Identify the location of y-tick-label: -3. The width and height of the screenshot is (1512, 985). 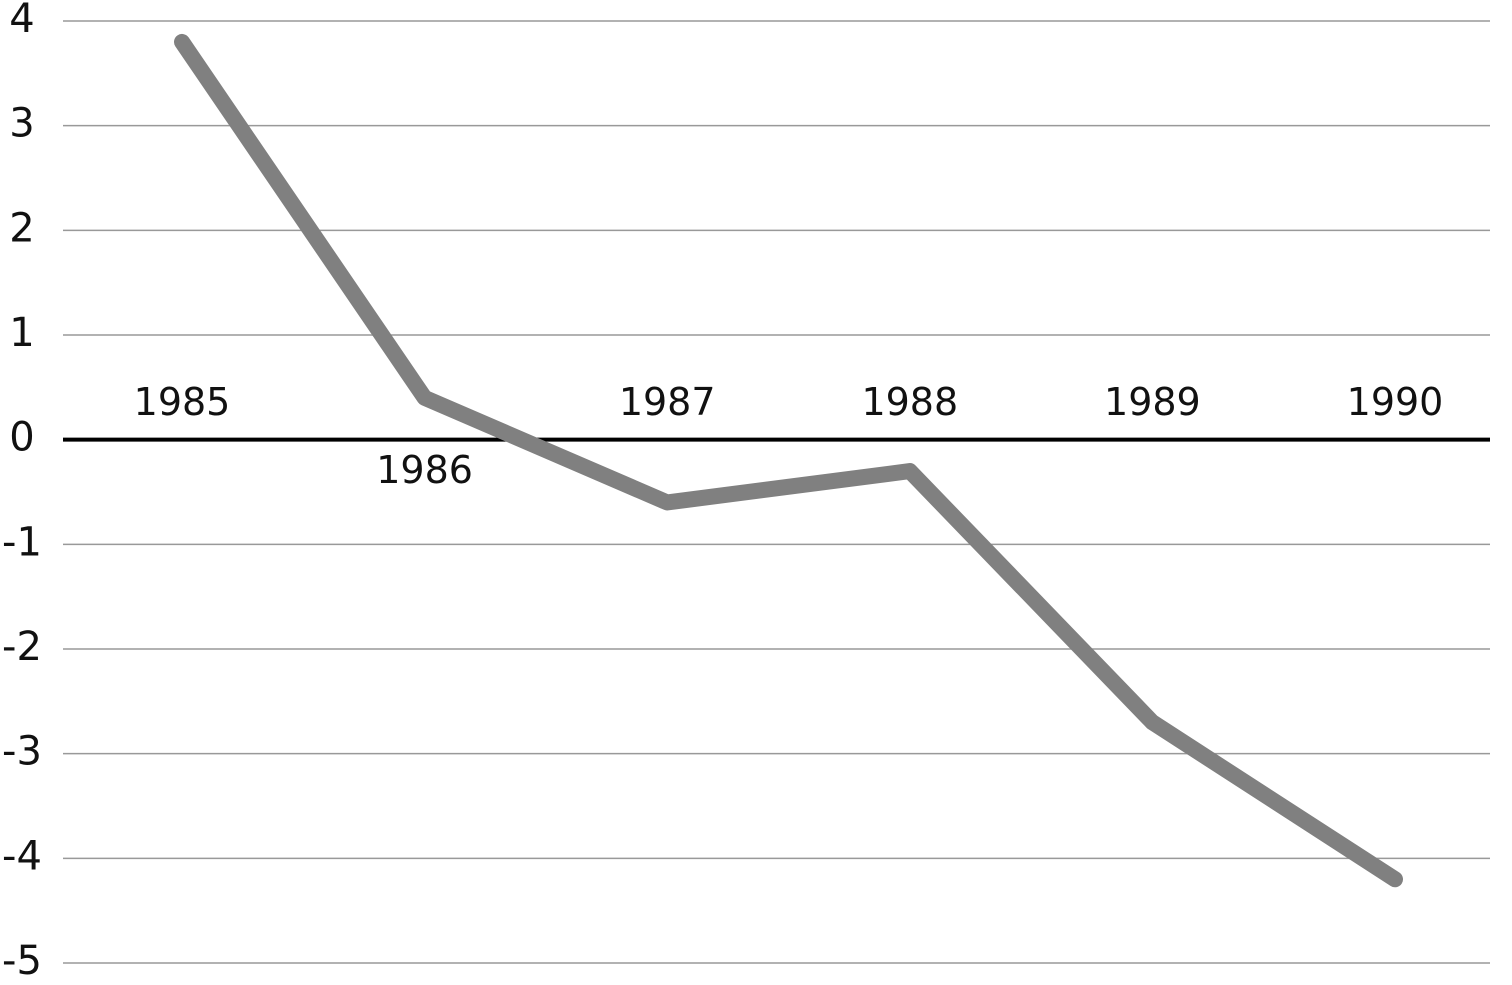
(22, 752).